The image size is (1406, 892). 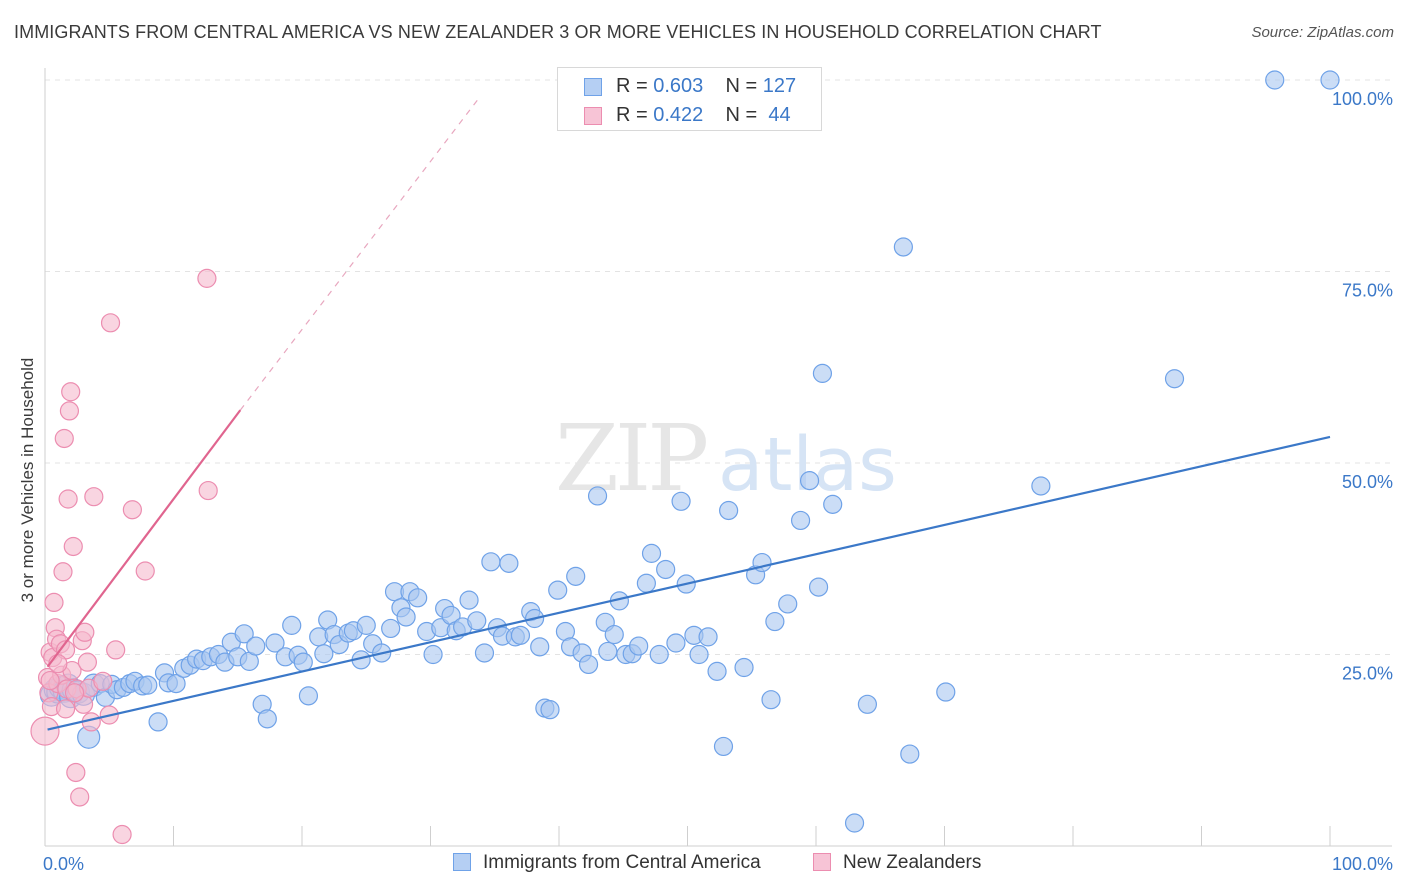 I want to click on bottom-legend-central-america: Immigrants from Central America, so click(x=607, y=863).